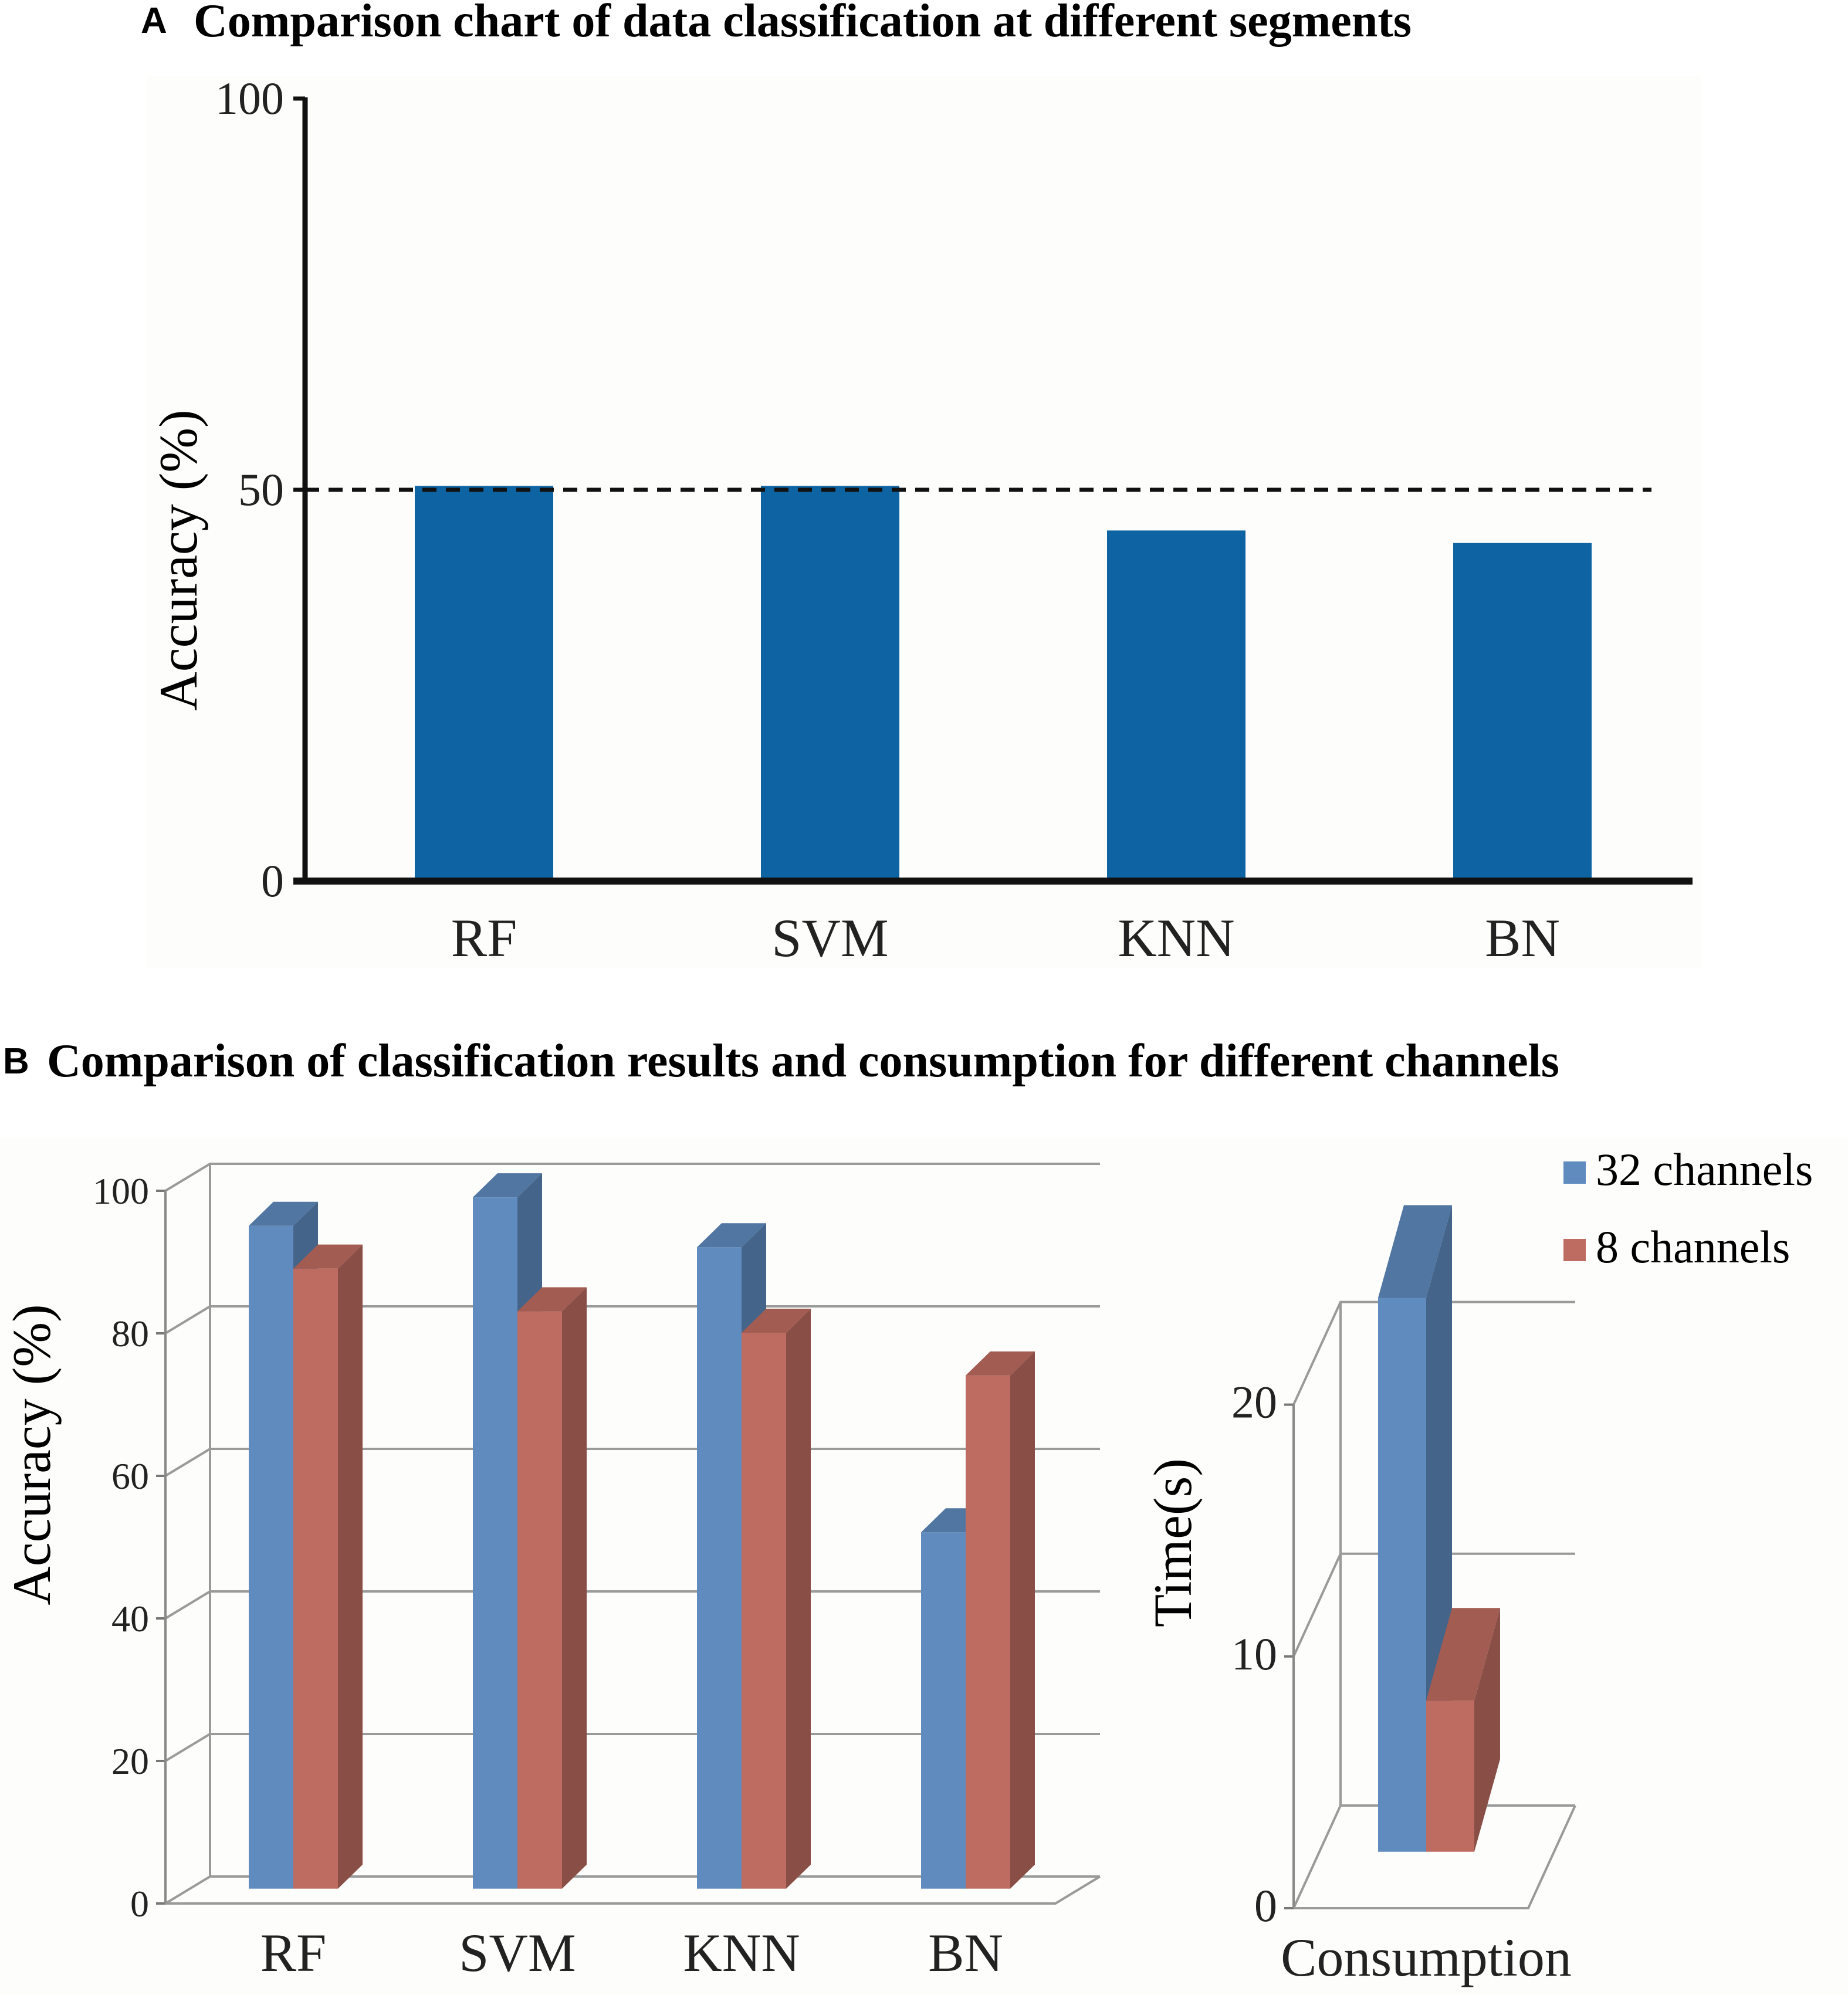 The height and width of the screenshot is (1995, 1848). What do you see at coordinates (776, 1321) in the screenshot?
I see `panel-b-bar-knn-8-channels-top` at bounding box center [776, 1321].